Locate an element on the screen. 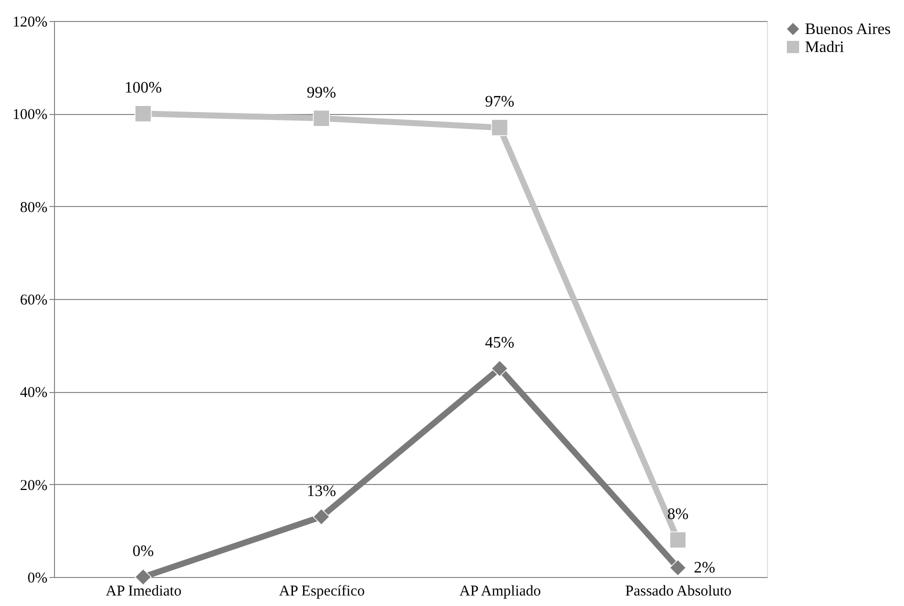 This screenshot has width=904, height=606. data-label: 13% is located at coordinates (321, 491).